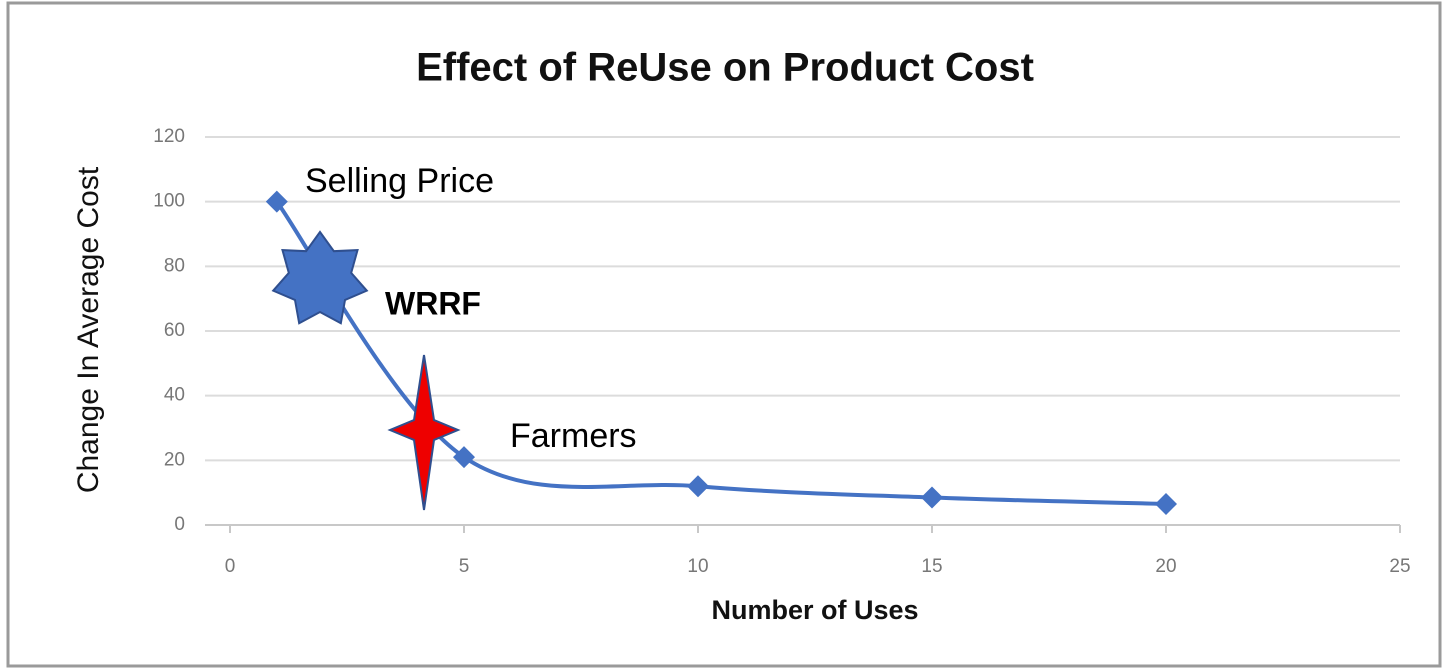 This screenshot has height=671, width=1450. Describe the element at coordinates (174, 265) in the screenshot. I see `y-tick-label: 80` at that location.